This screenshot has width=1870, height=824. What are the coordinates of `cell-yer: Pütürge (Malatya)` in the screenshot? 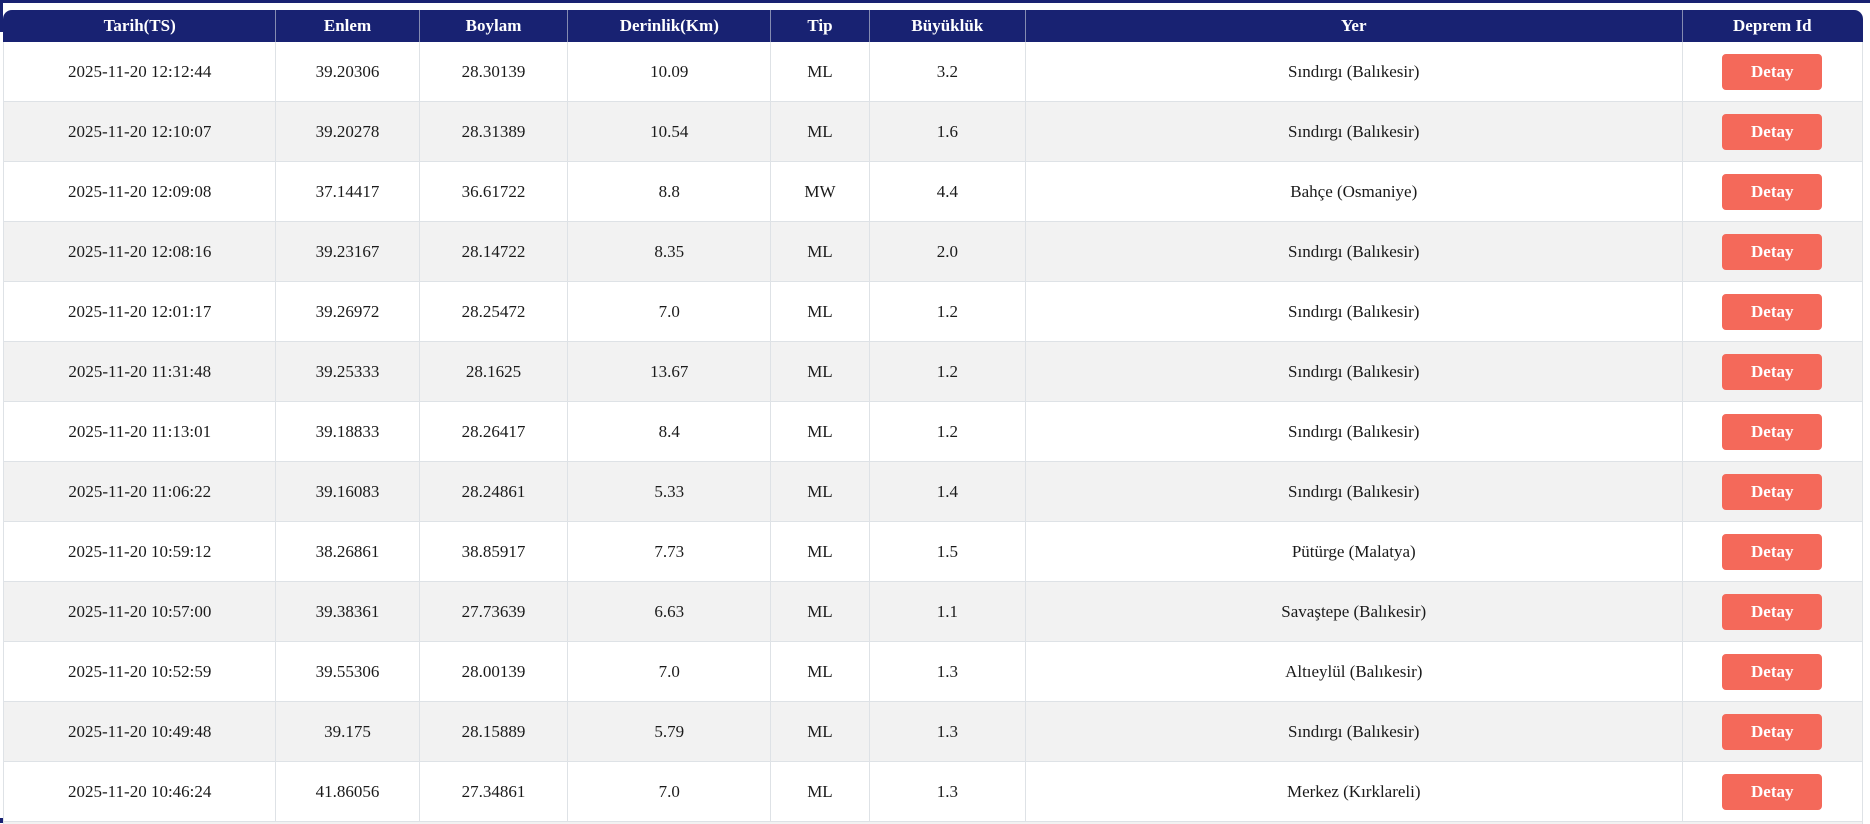 It's located at (1354, 552).